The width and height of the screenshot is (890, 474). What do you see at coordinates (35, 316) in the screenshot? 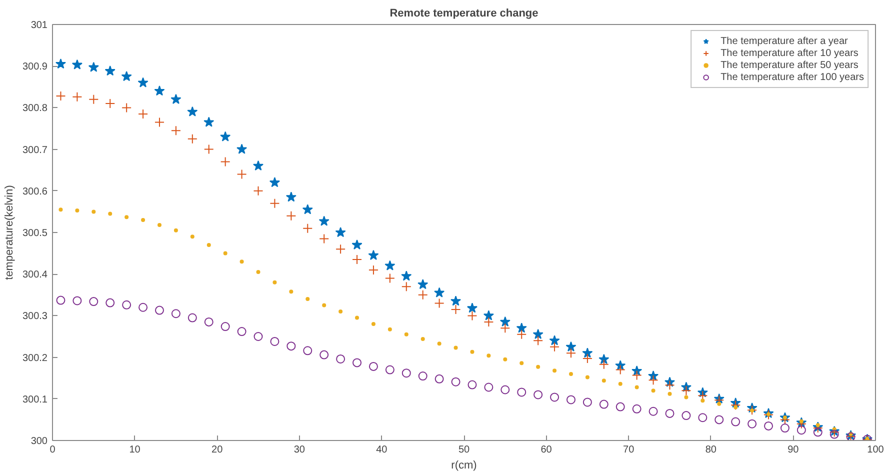
I see `y-tick-label: 300.3` at bounding box center [35, 316].